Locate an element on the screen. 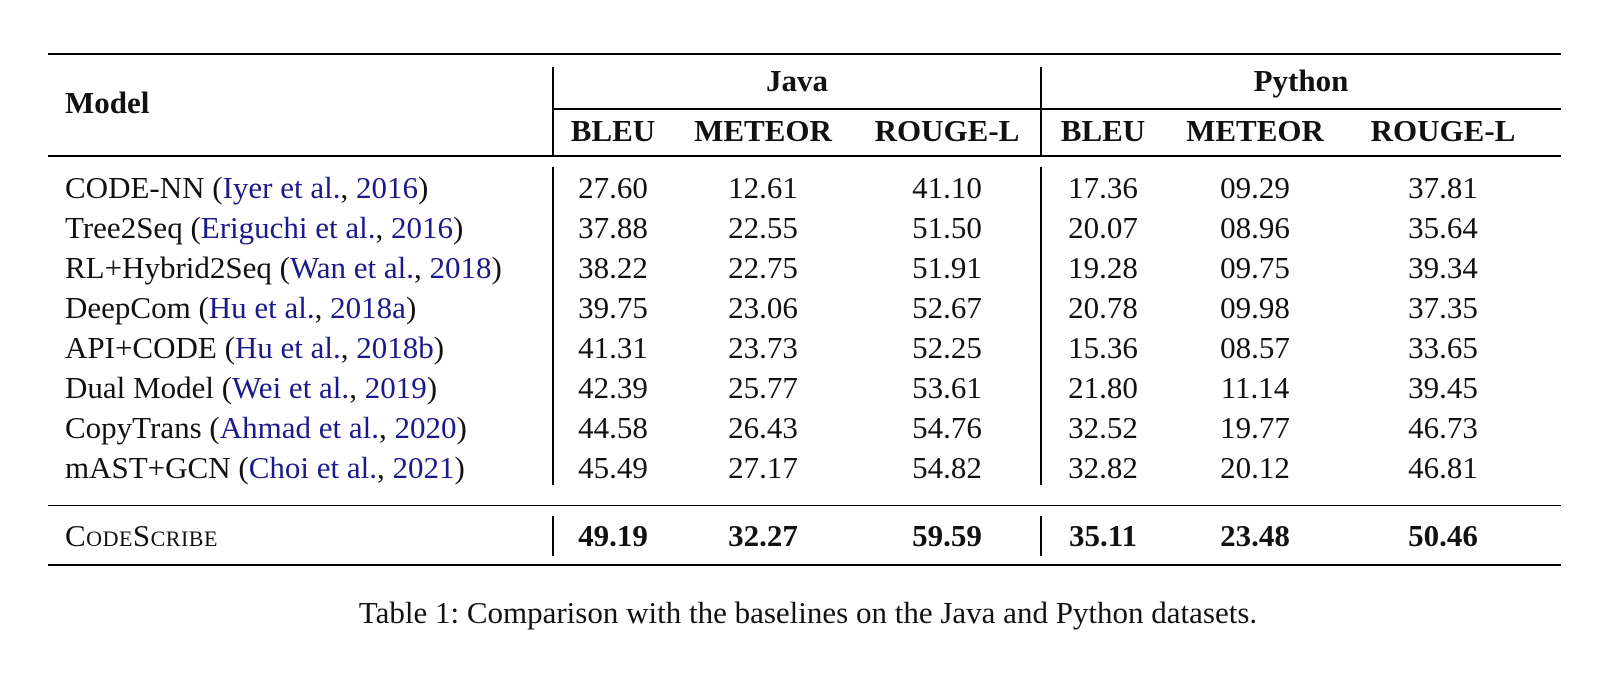 This screenshot has height=676, width=1616. body-divider-groups is located at coordinates (1041, 325).